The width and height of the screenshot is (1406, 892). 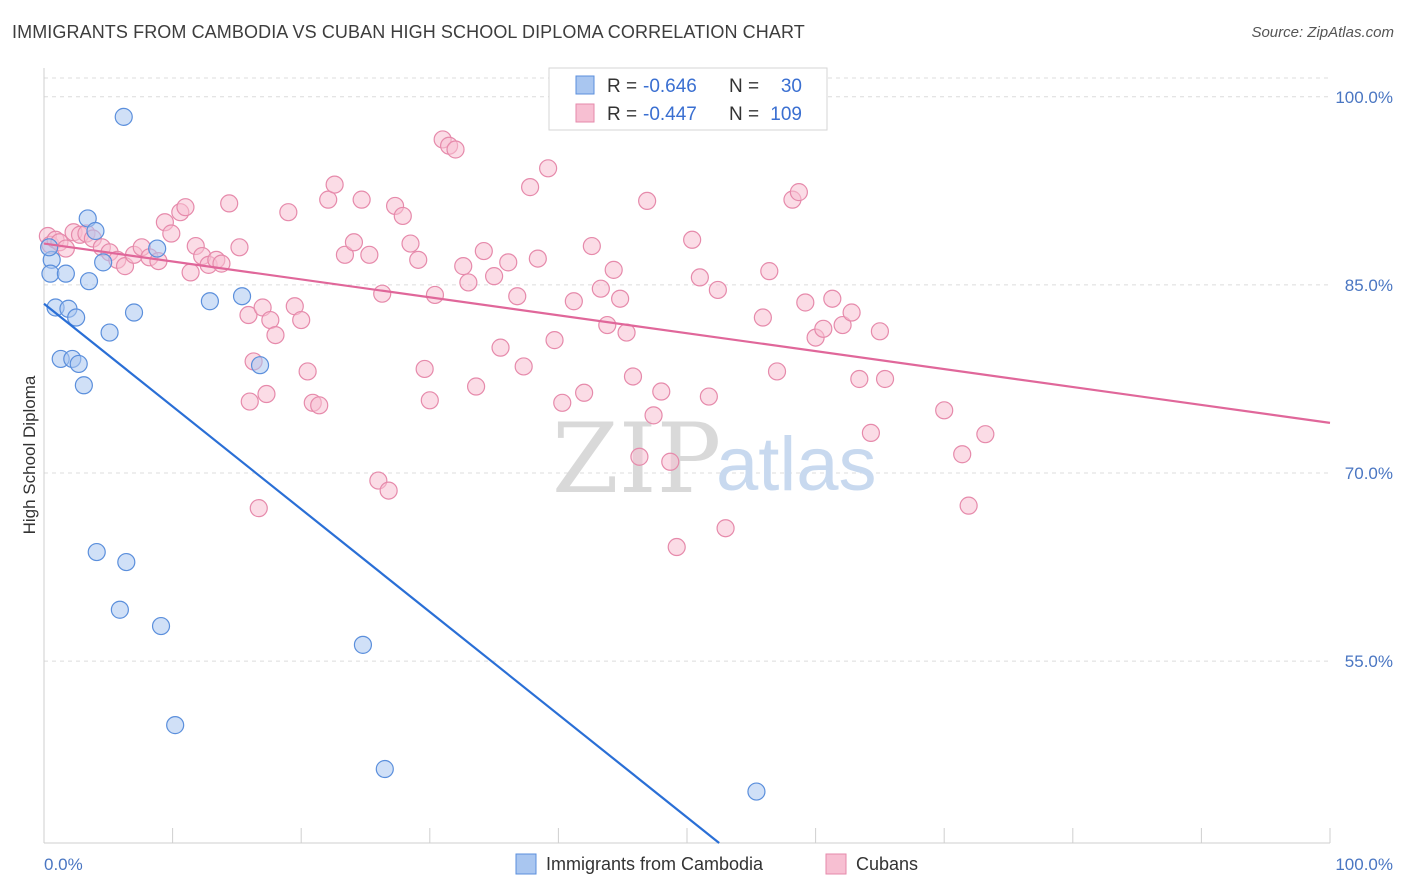 What do you see at coordinates (29, 454) in the screenshot?
I see `y-axis-label: High School Diploma` at bounding box center [29, 454].